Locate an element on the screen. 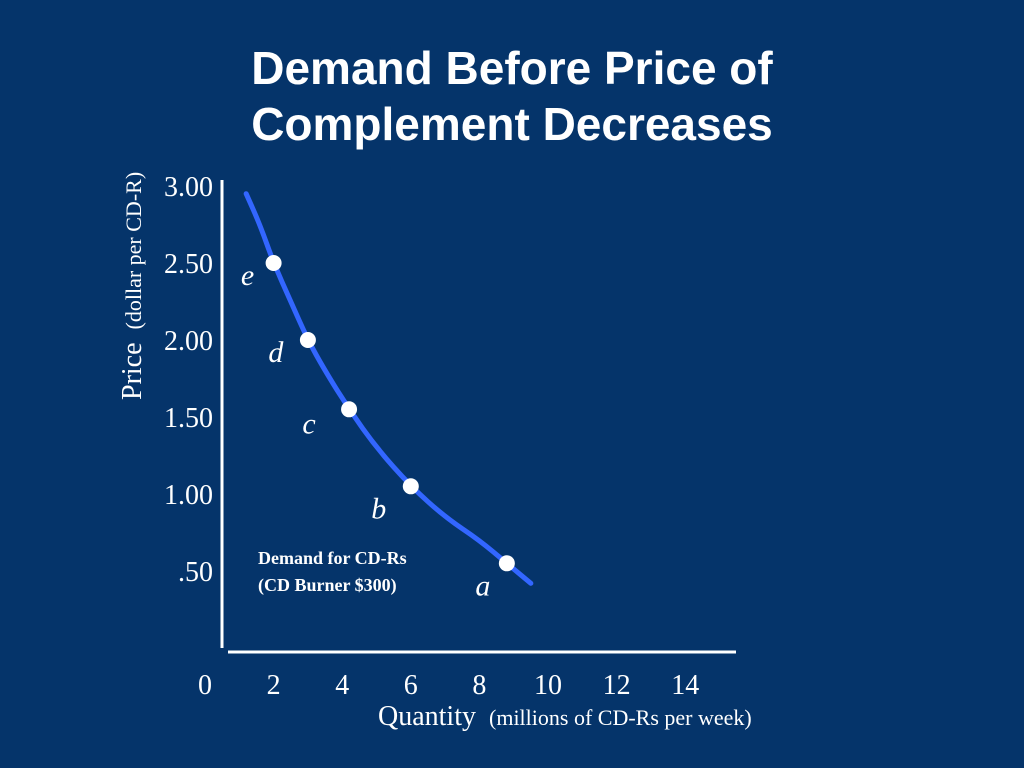 This screenshot has width=1024, height=768. data-point-d is located at coordinates (307, 340).